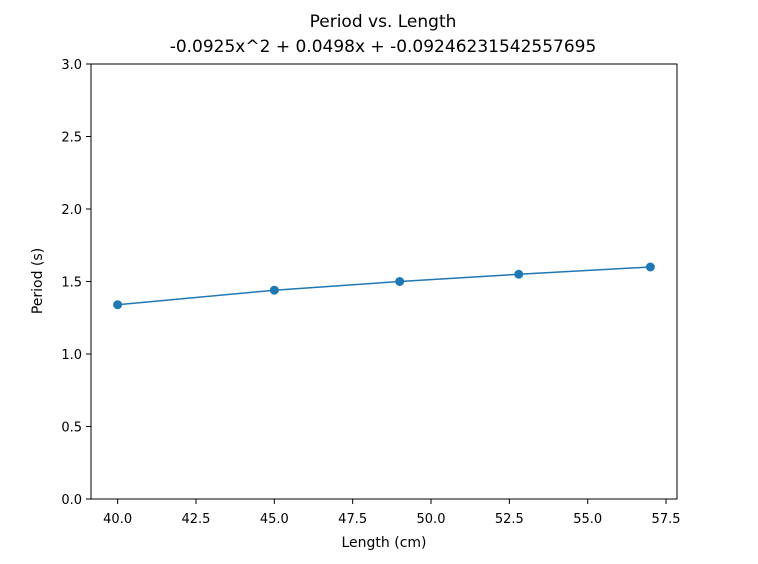  What do you see at coordinates (38, 281) in the screenshot?
I see `y-axis-label: Period (s)` at bounding box center [38, 281].